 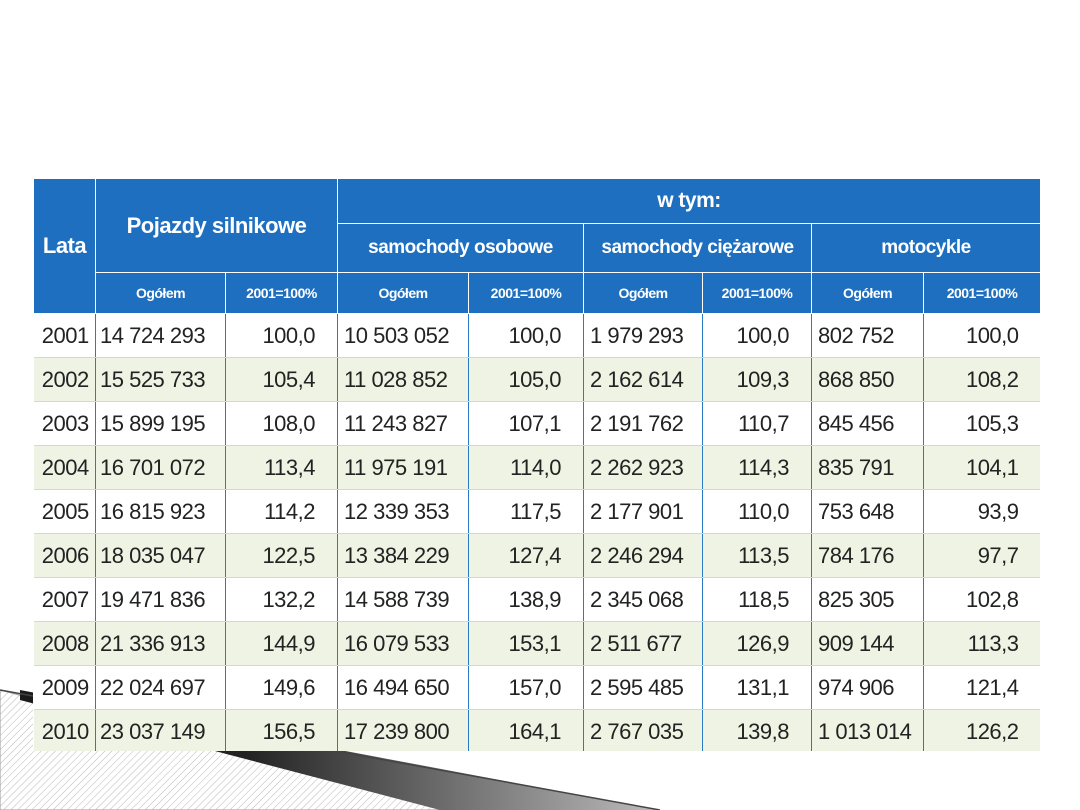 What do you see at coordinates (64, 246) in the screenshot?
I see `header-lata: Lata` at bounding box center [64, 246].